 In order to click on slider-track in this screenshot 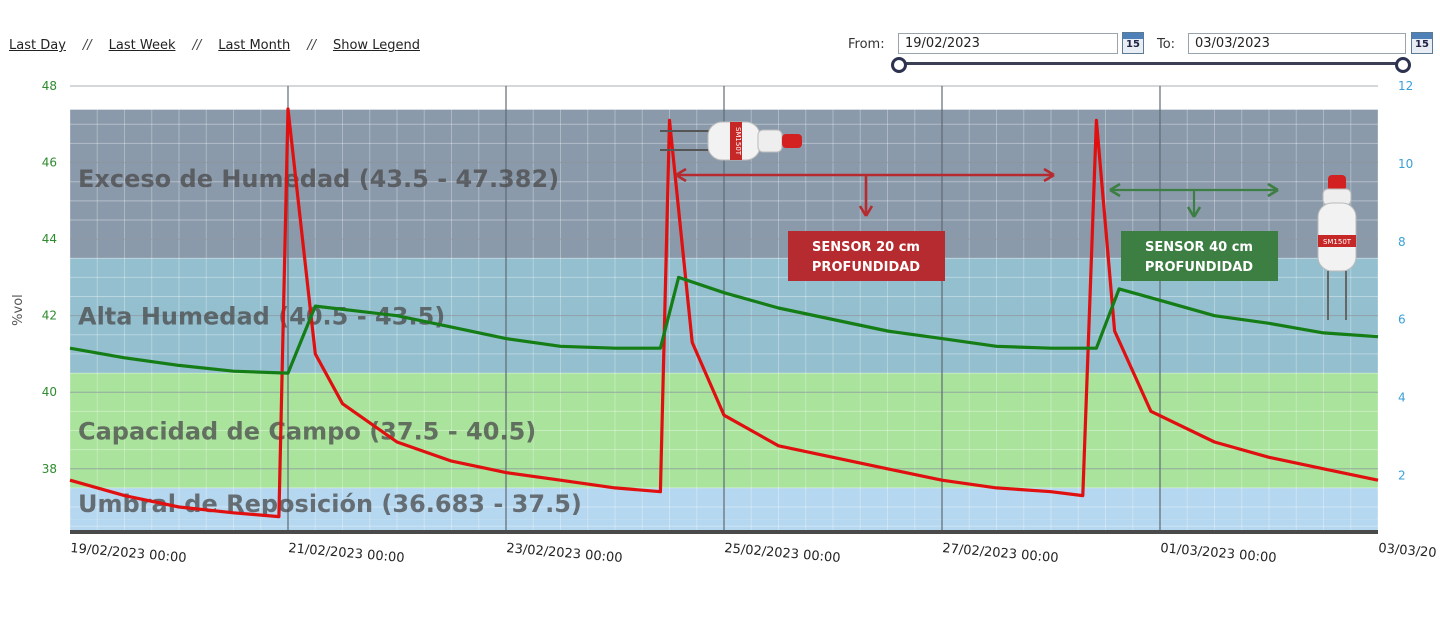, I will do `click(1151, 63)`.